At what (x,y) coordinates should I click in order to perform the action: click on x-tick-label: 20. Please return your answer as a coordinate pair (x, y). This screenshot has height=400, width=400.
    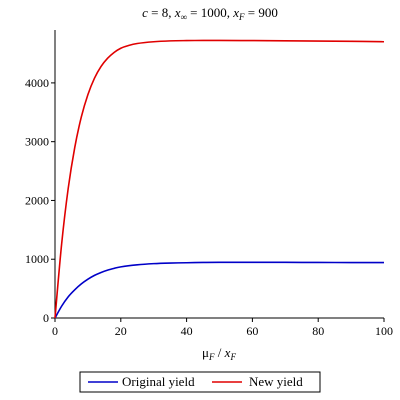
    Looking at the image, I should click on (121, 331).